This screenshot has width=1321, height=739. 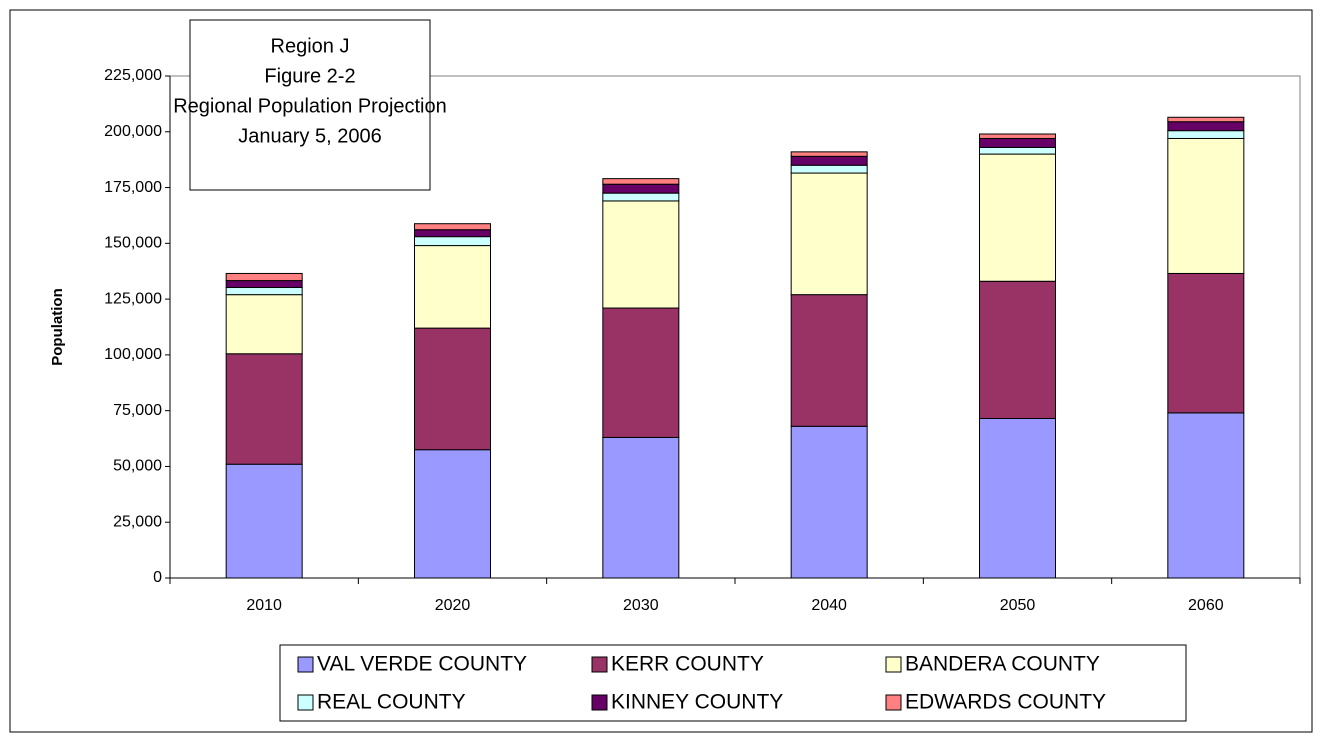 I want to click on chart-title: Figure 2-2, so click(x=309, y=76).